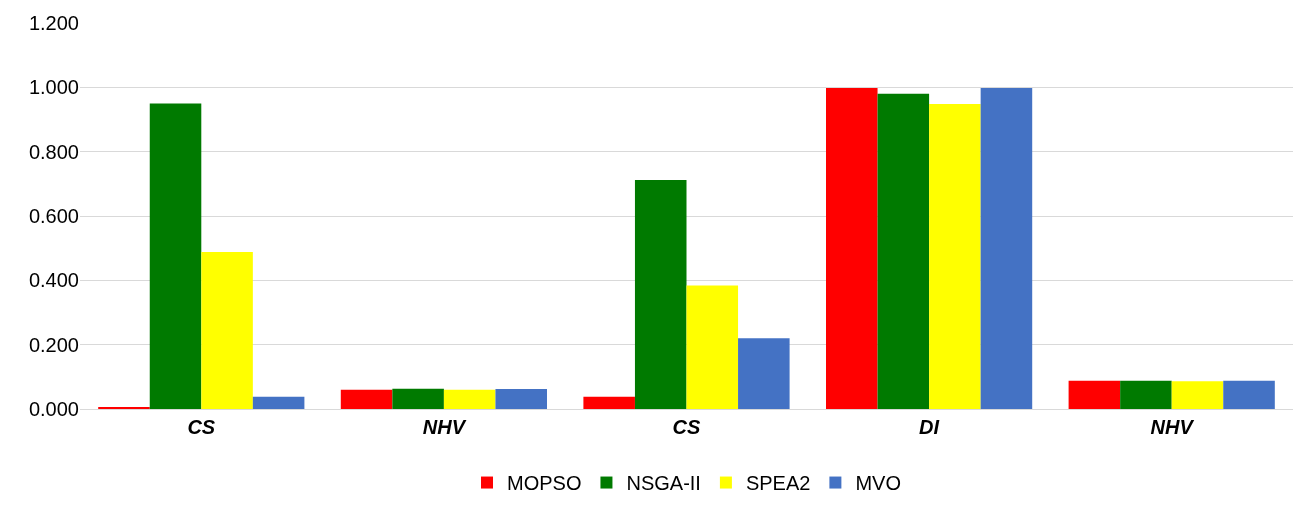 The width and height of the screenshot is (1313, 514). What do you see at coordinates (53, 23) in the screenshot?
I see `y-tick-label: 1.200` at bounding box center [53, 23].